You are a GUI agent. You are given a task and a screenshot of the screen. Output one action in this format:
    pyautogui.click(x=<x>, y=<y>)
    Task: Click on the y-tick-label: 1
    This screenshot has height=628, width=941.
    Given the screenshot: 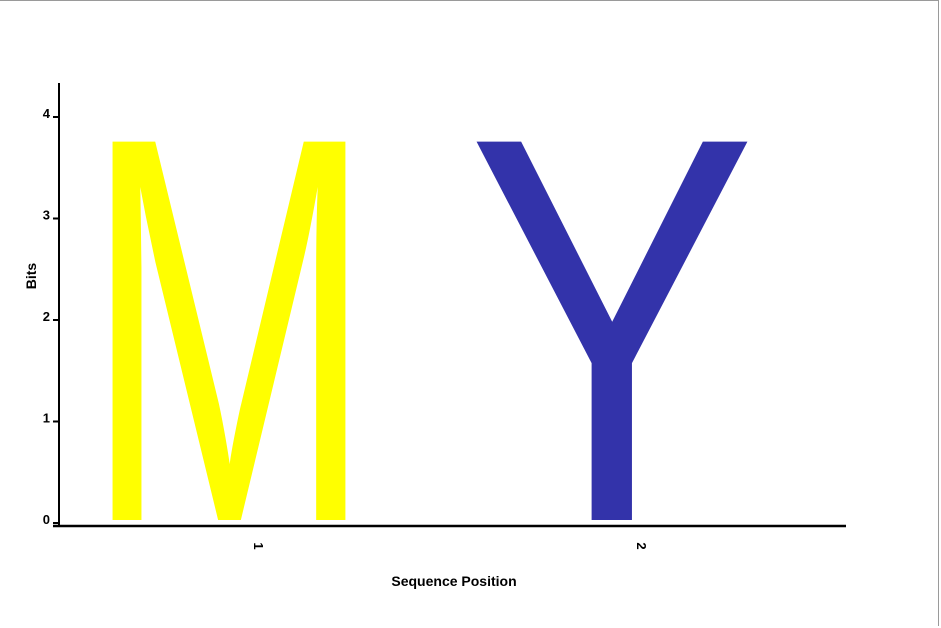 What is the action you would take?
    pyautogui.click(x=46, y=418)
    